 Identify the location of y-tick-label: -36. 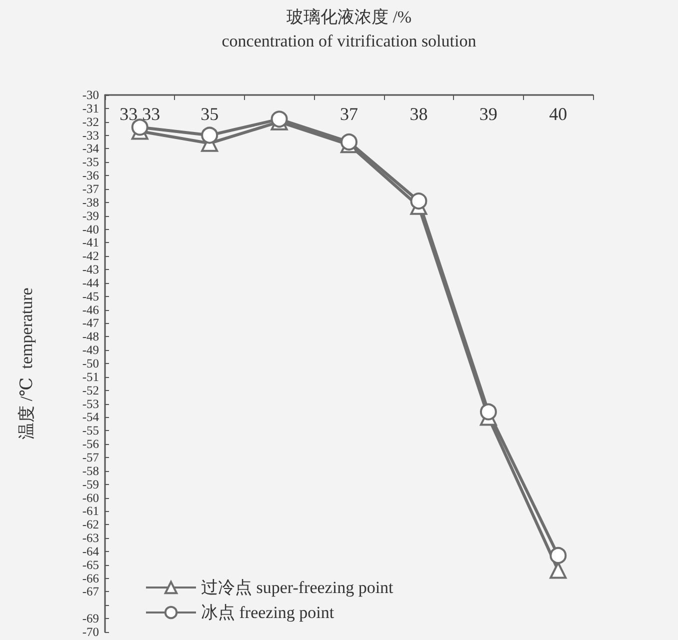
(90, 175).